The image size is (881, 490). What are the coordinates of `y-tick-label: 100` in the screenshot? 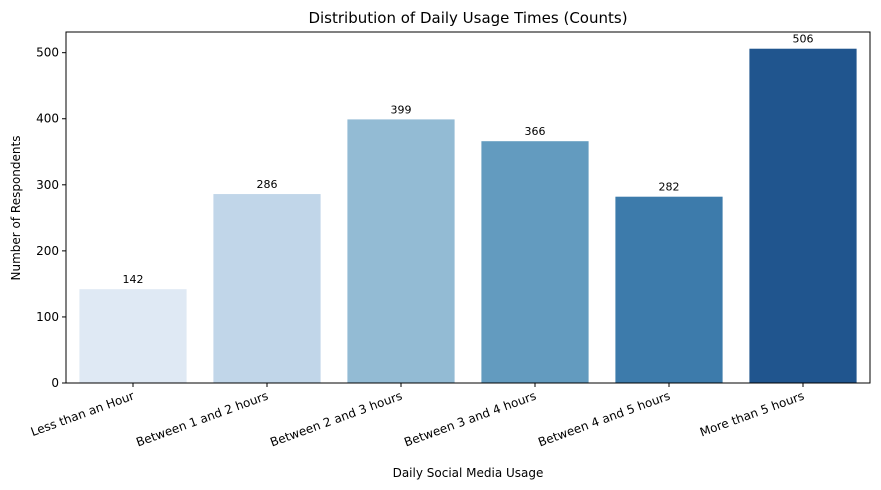 It's located at (47, 317).